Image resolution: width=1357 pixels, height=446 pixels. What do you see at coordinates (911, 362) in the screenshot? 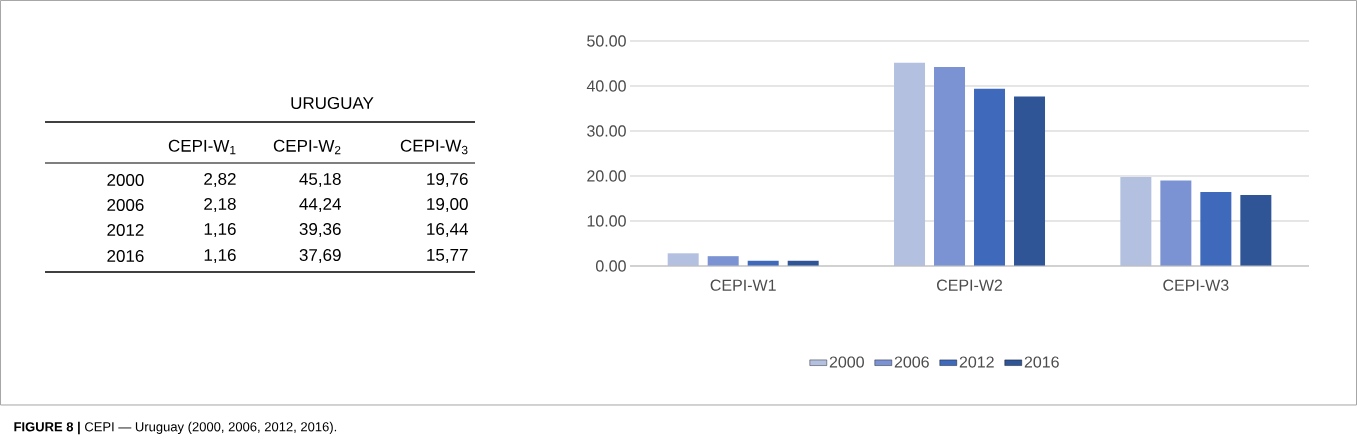
I see `legend-label: 2006` at bounding box center [911, 362].